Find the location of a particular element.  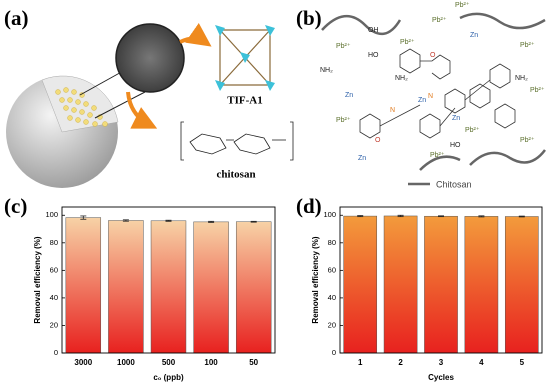

x-tick-label: 2 is located at coordinates (400, 362).